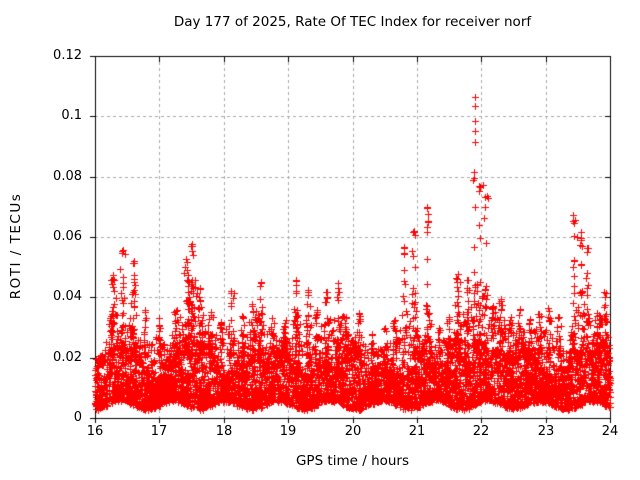 The image size is (640, 480). Describe the element at coordinates (95, 431) in the screenshot. I see `x-tick-label: 16` at that location.